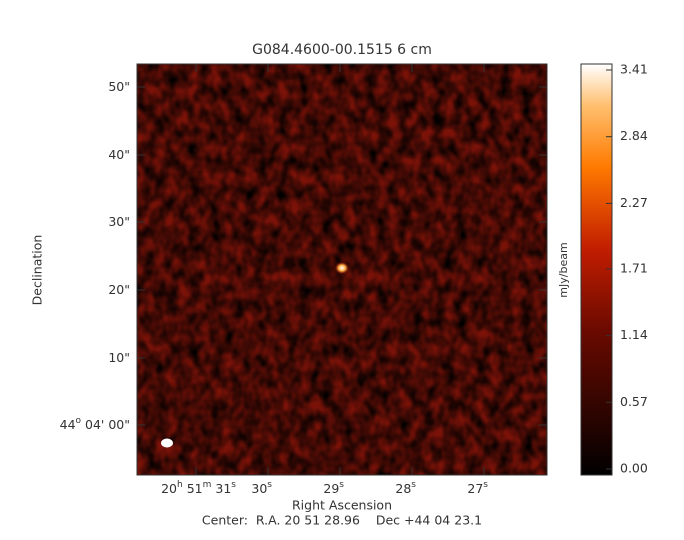 This screenshot has height=540, width=684. I want to click on colorbar-tick-label: 1.71, so click(634, 267).